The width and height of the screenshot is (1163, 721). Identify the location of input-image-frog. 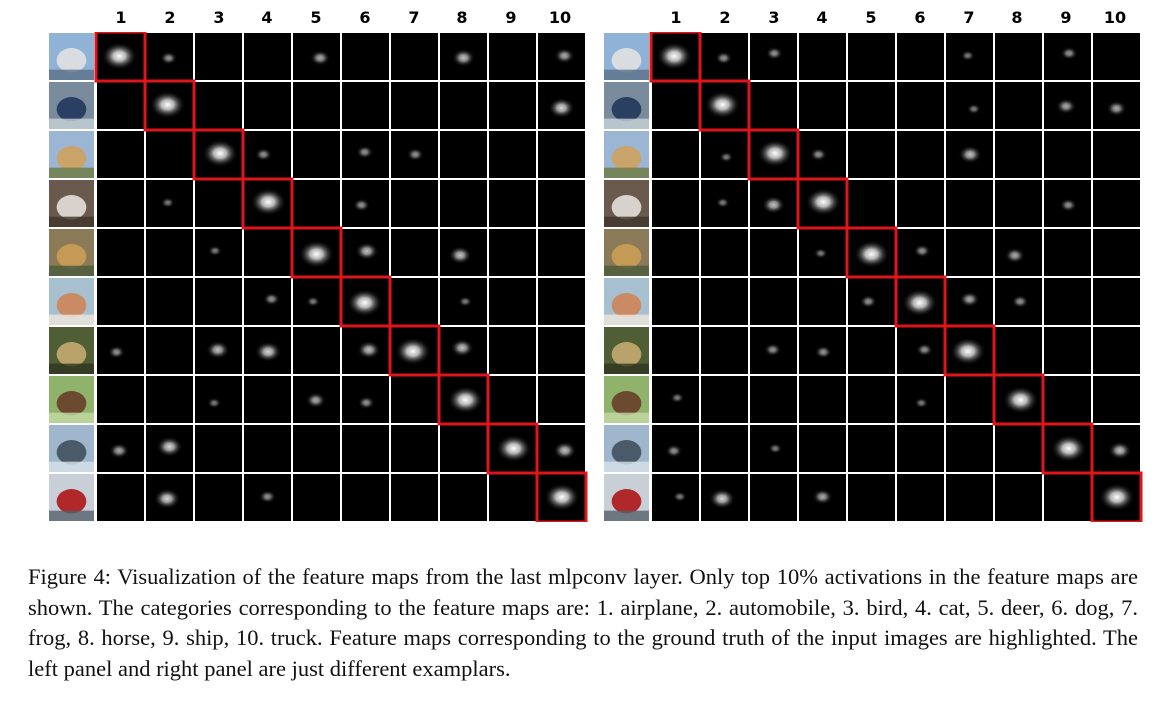
(626, 350).